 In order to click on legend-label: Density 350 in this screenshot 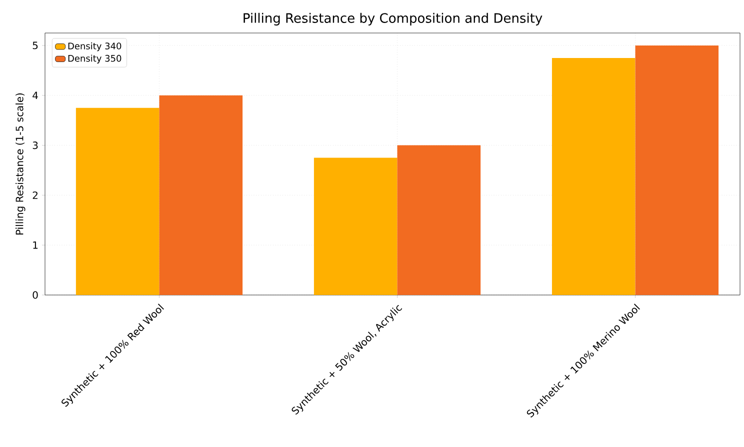, I will do `click(95, 59)`.